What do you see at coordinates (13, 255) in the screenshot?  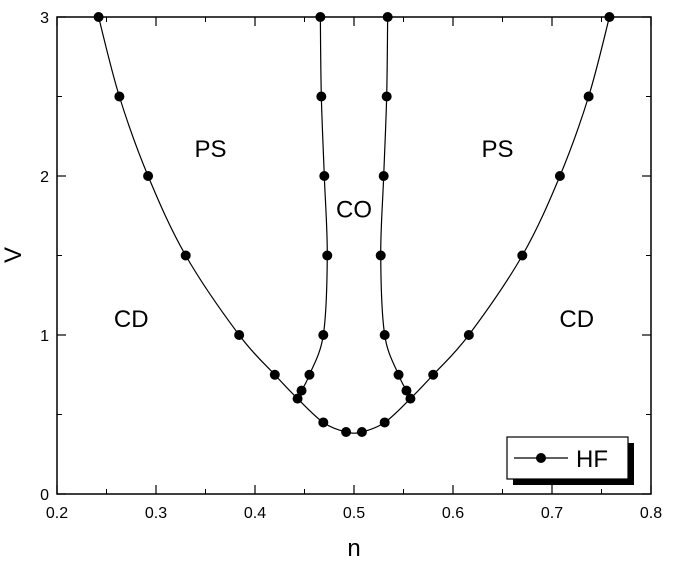 I see `y-axis-label: V` at bounding box center [13, 255].